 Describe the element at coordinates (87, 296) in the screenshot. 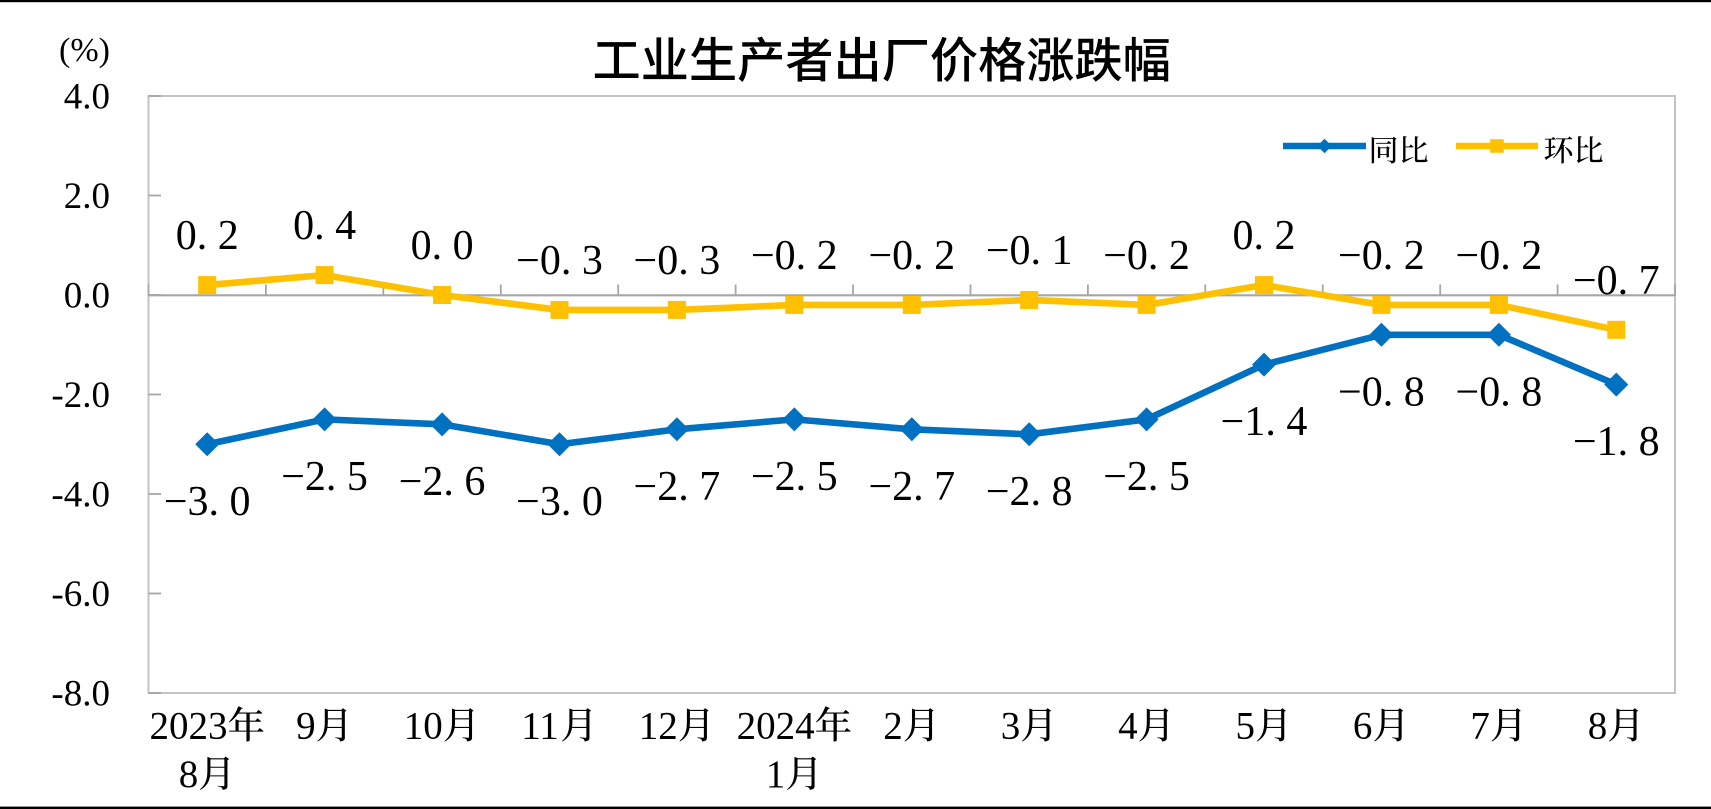

I see `svg-text: 0.0` at that location.